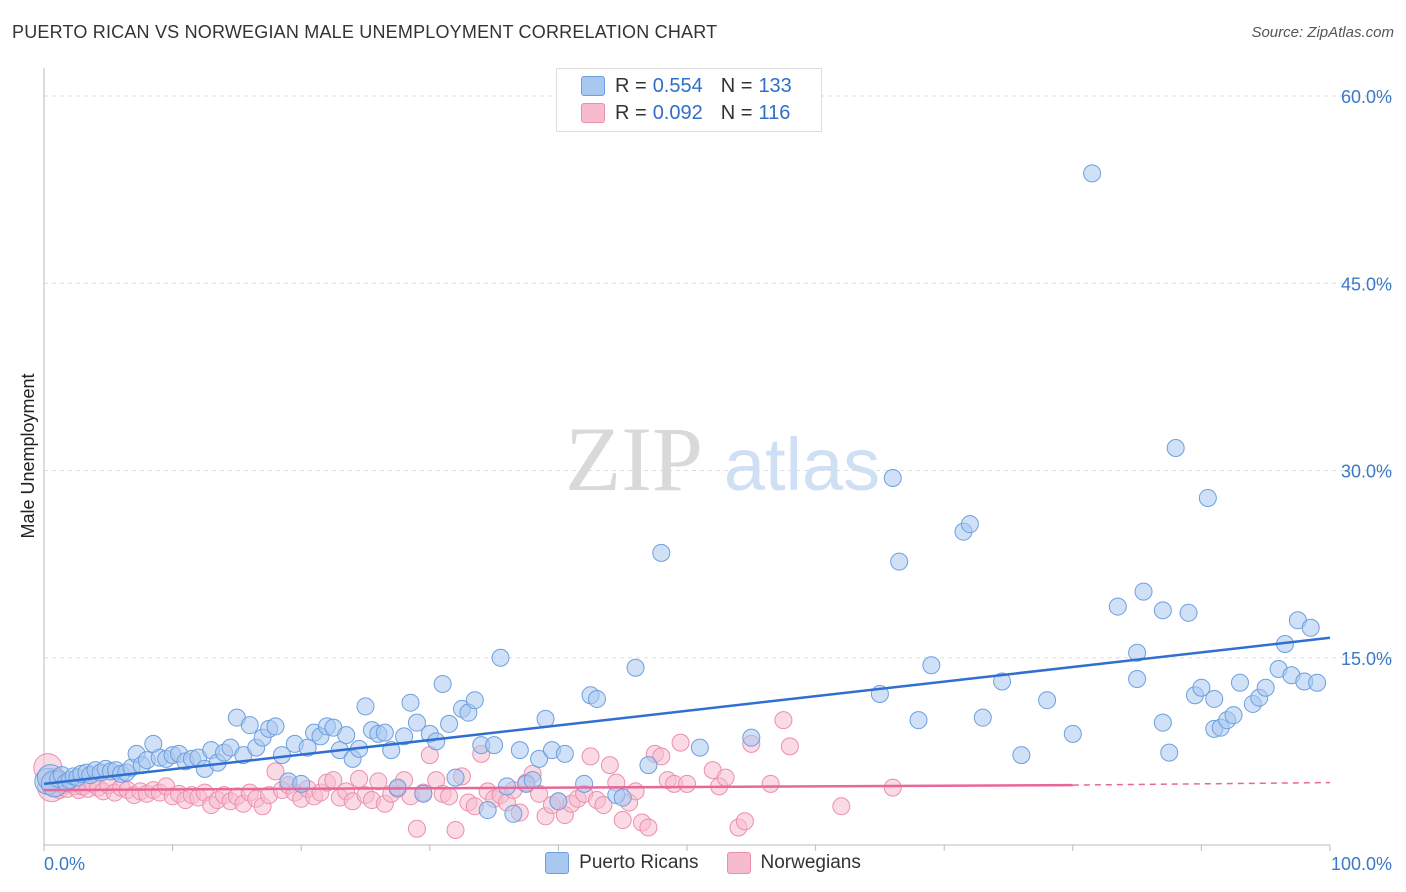 Image resolution: width=1406 pixels, height=892 pixels. What do you see at coordinates (1361, 864) in the screenshot?
I see `x-tick-label: 100.0%` at bounding box center [1361, 864].